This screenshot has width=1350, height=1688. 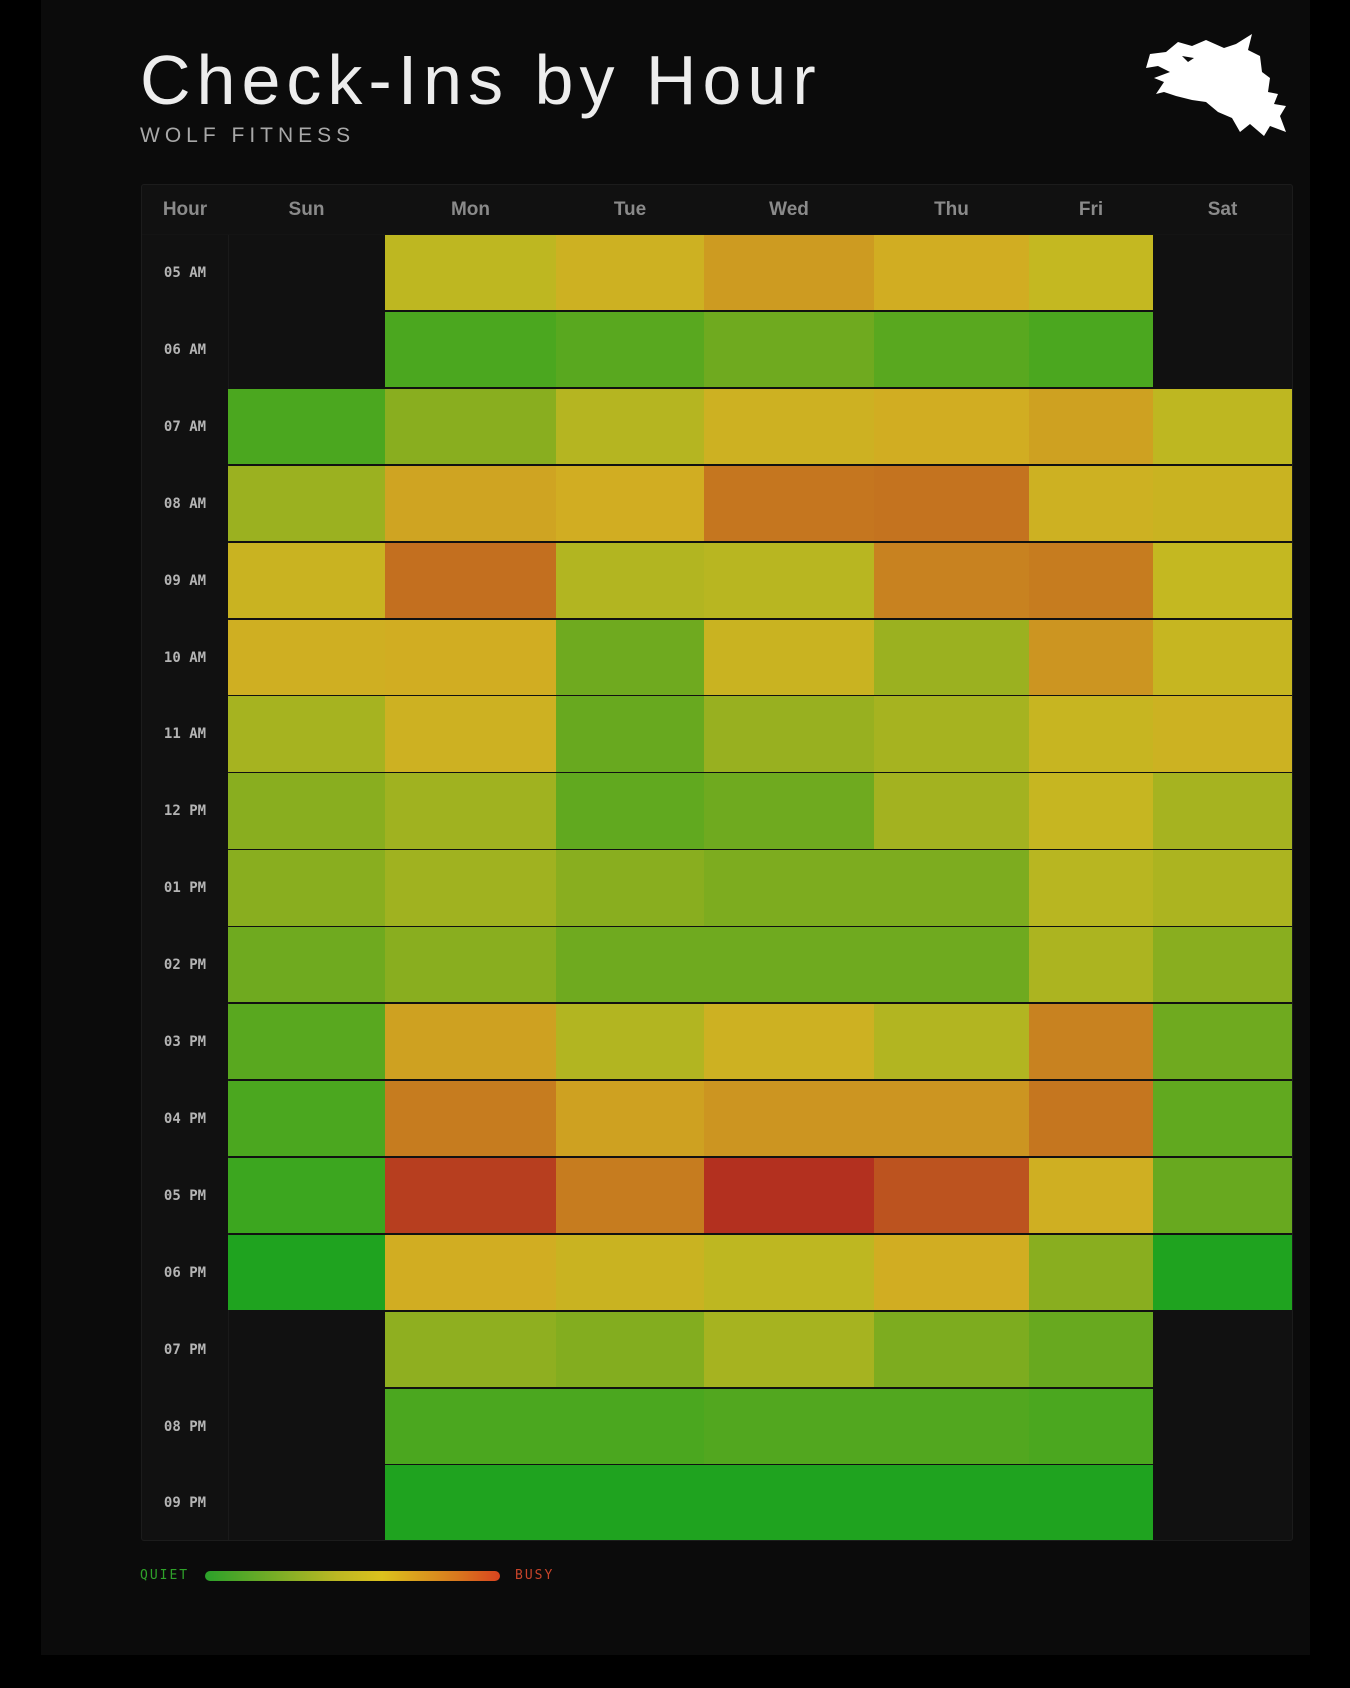 What do you see at coordinates (185, 1503) in the screenshot?
I see `row-label: 09 PM` at bounding box center [185, 1503].